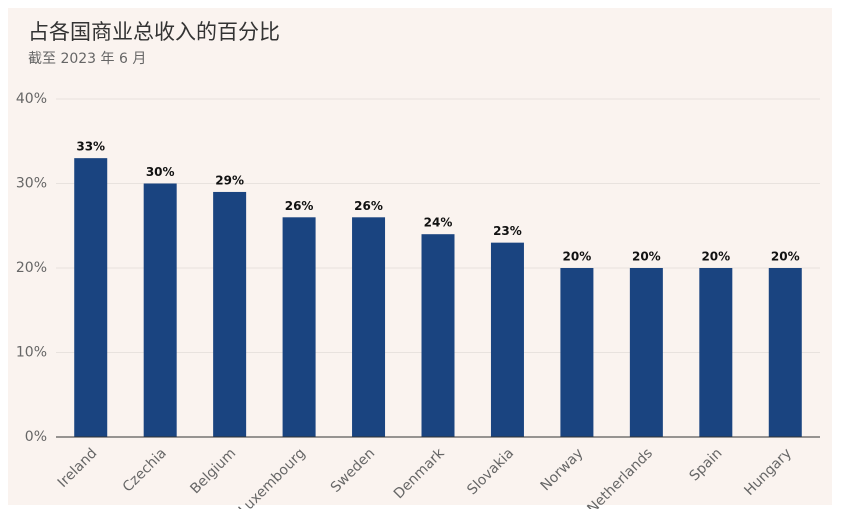 The height and width of the screenshot is (509, 852). Describe the element at coordinates (90, 147) in the screenshot. I see `value-label: 33%` at that location.